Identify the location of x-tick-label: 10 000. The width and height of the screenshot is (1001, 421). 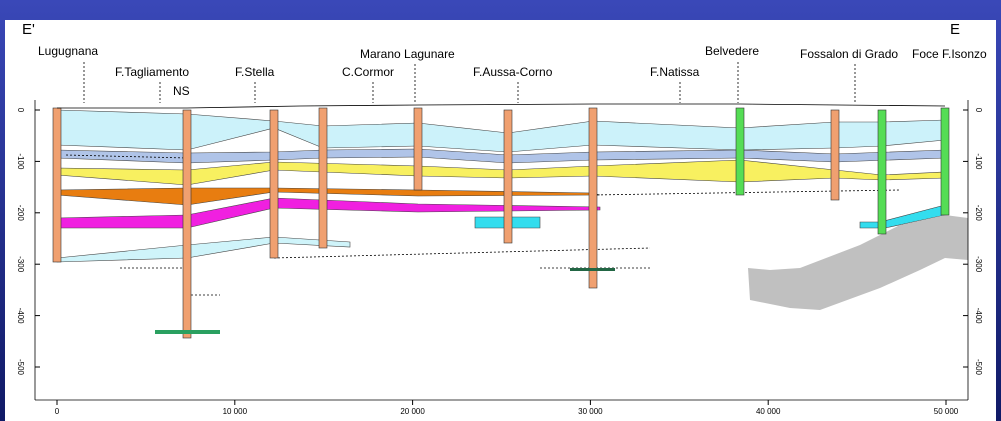
(235, 411).